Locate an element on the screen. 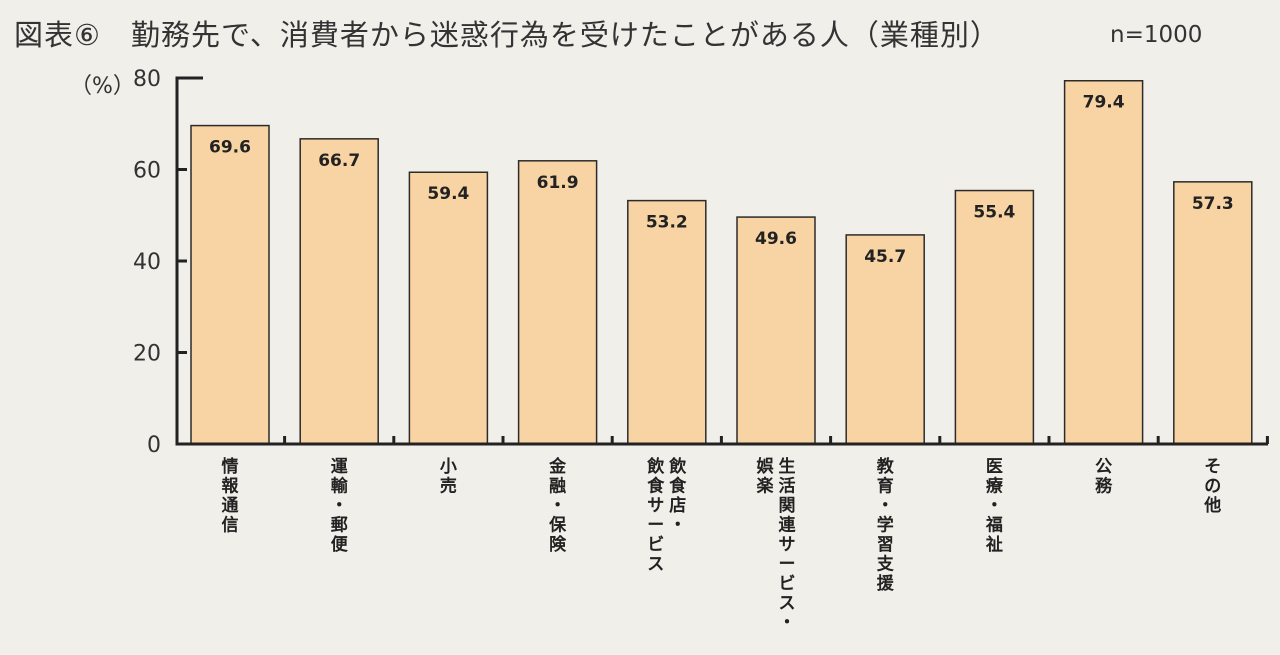  category-label-2: 運輸・郵便 is located at coordinates (340, 506).